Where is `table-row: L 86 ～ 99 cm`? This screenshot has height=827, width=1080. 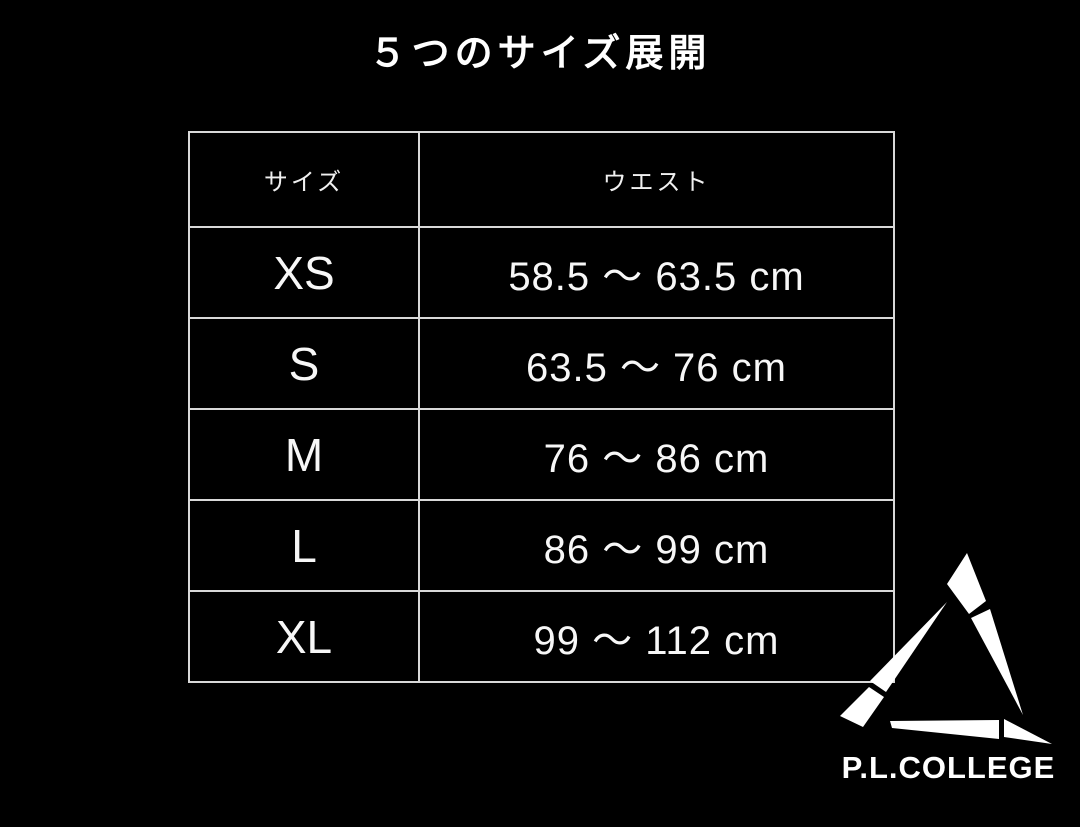
table-row: L 86 ～ 99 cm is located at coordinates (541, 545).